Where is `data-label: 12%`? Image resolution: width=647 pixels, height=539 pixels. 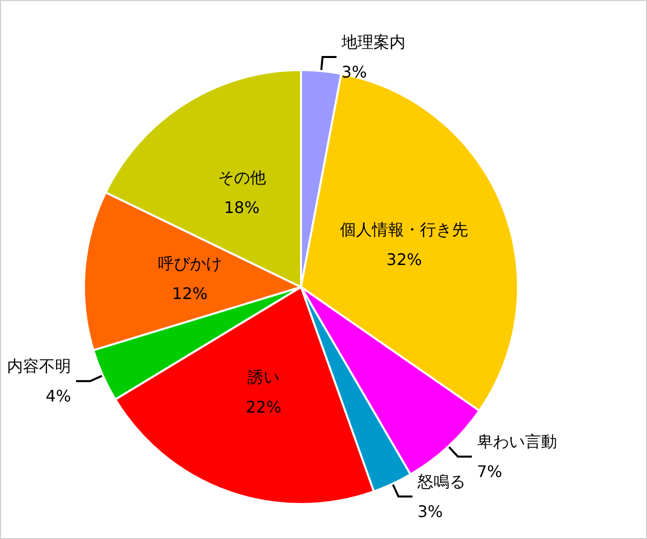 data-label: 12% is located at coordinates (190, 293).